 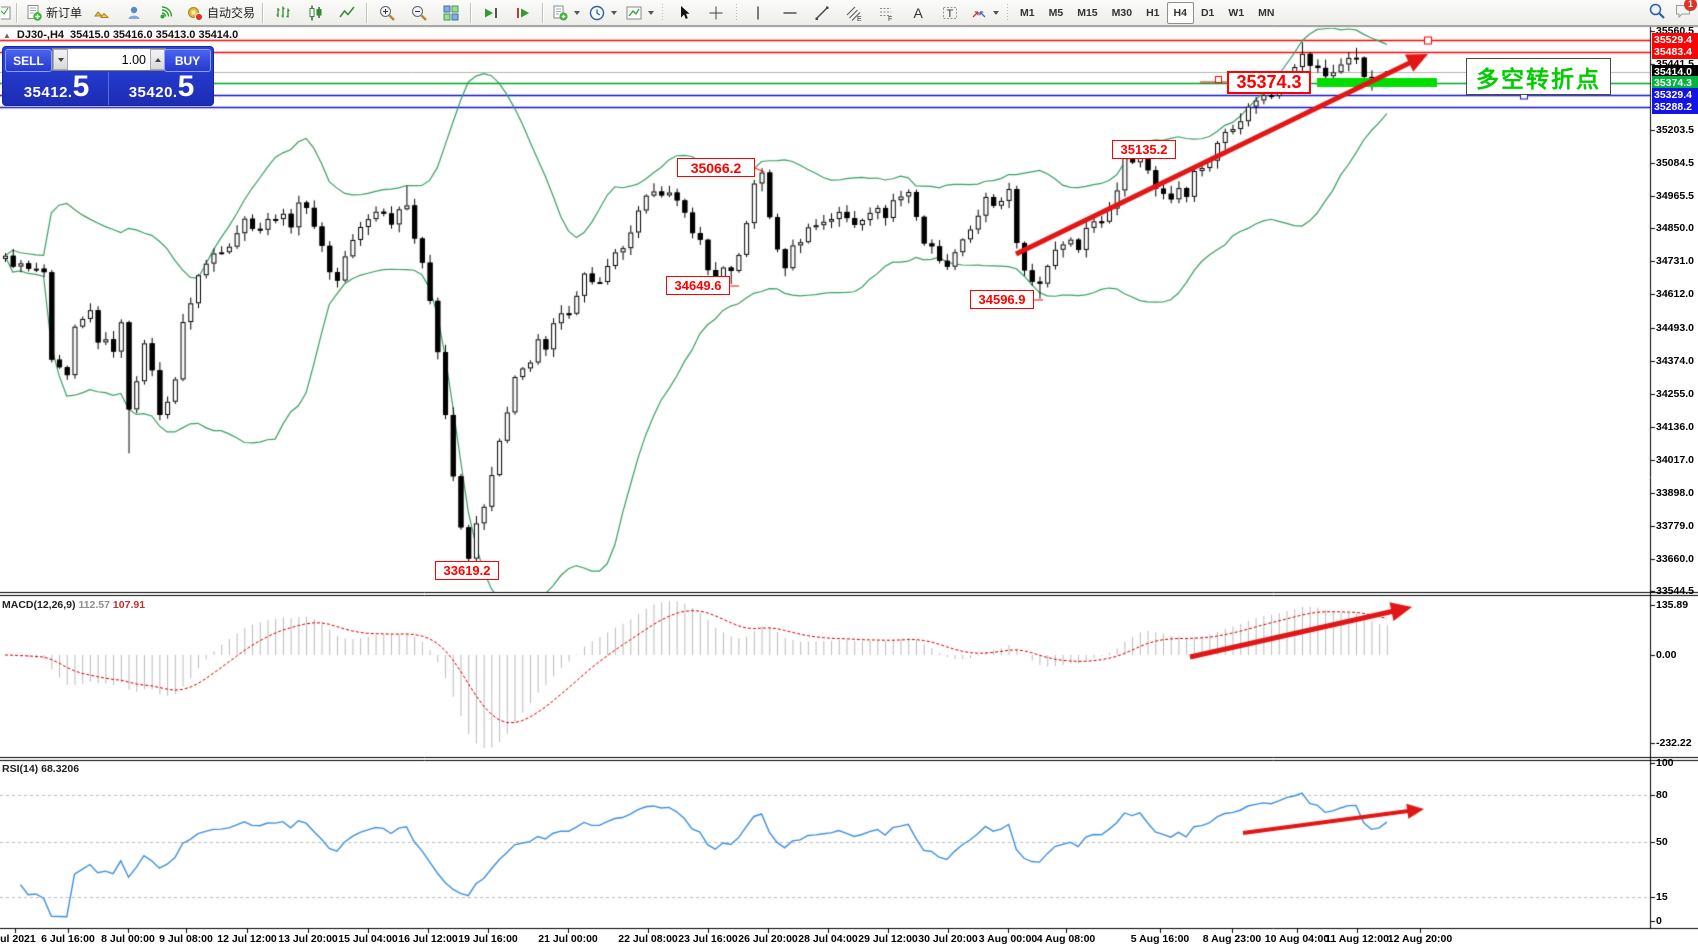 What do you see at coordinates (1657, 11) in the screenshot?
I see `search-button` at bounding box center [1657, 11].